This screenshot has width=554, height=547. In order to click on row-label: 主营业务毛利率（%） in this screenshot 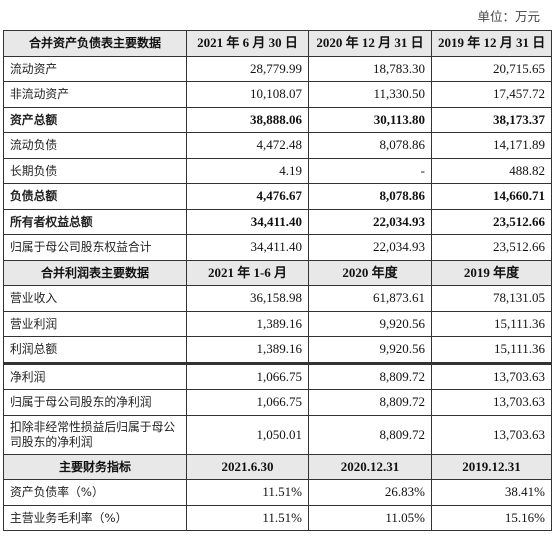, I will do `click(95, 517)`.